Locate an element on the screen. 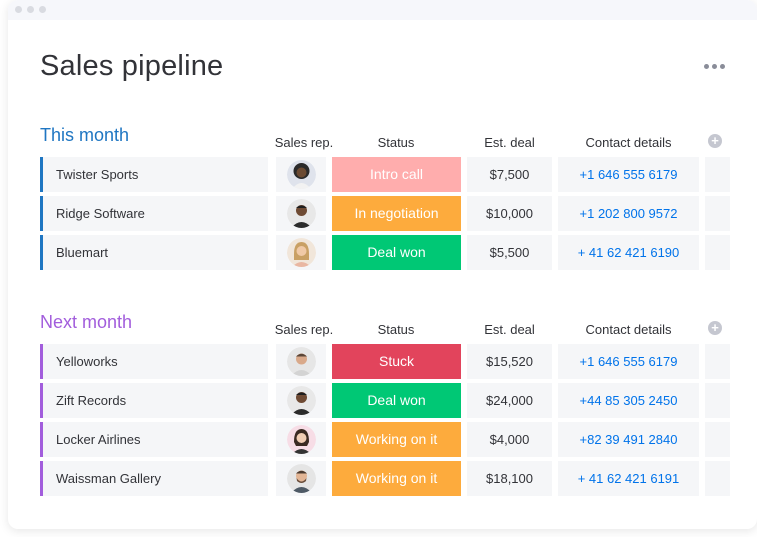  table-row: Yelloworks Stuck $15,520 +1 646 555 6179 is located at coordinates (385, 361).